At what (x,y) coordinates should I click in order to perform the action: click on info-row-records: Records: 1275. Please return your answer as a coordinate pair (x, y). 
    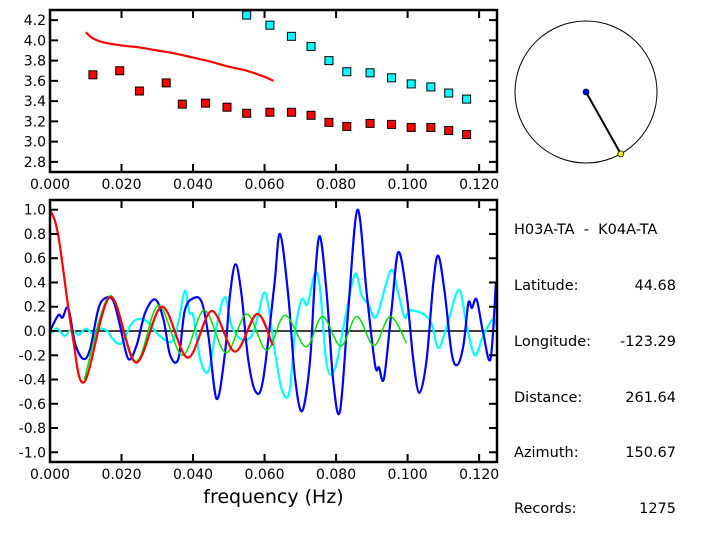
    Looking at the image, I should click on (595, 509).